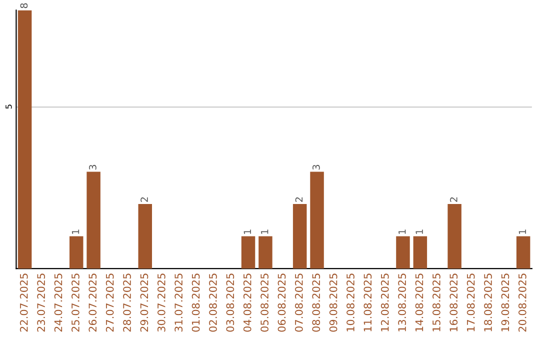  I want to click on x-tick-label: 24.07.2025, so click(58, 303).